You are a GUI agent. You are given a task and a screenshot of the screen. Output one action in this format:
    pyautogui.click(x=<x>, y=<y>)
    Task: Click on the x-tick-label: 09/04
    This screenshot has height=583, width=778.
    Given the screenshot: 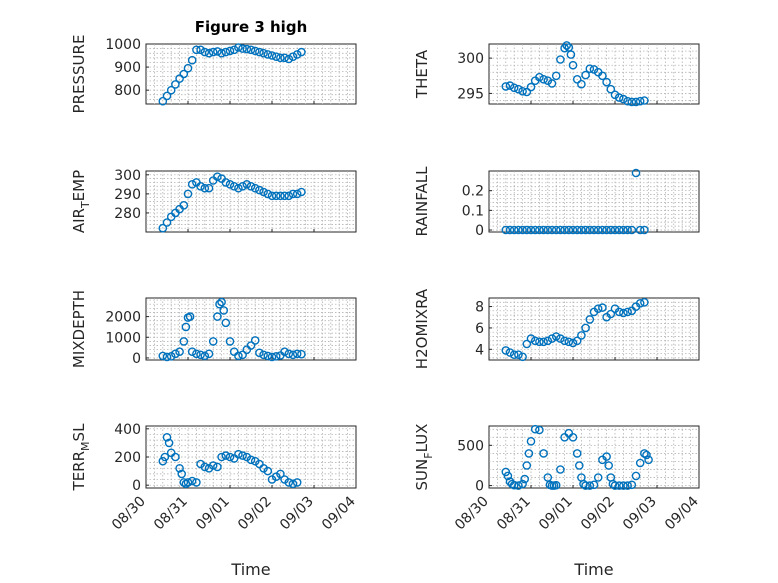 What is the action you would take?
    pyautogui.click(x=682, y=513)
    